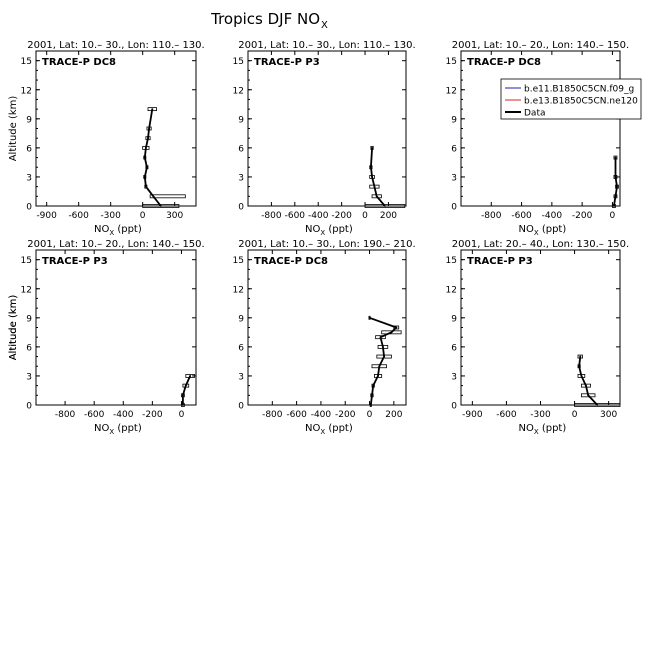 The image size is (648, 648). What do you see at coordinates (540, 244) in the screenshot?
I see `panel-header: 2001, Lat: 20.– 40., Lon: 130.– 150.` at bounding box center [540, 244].